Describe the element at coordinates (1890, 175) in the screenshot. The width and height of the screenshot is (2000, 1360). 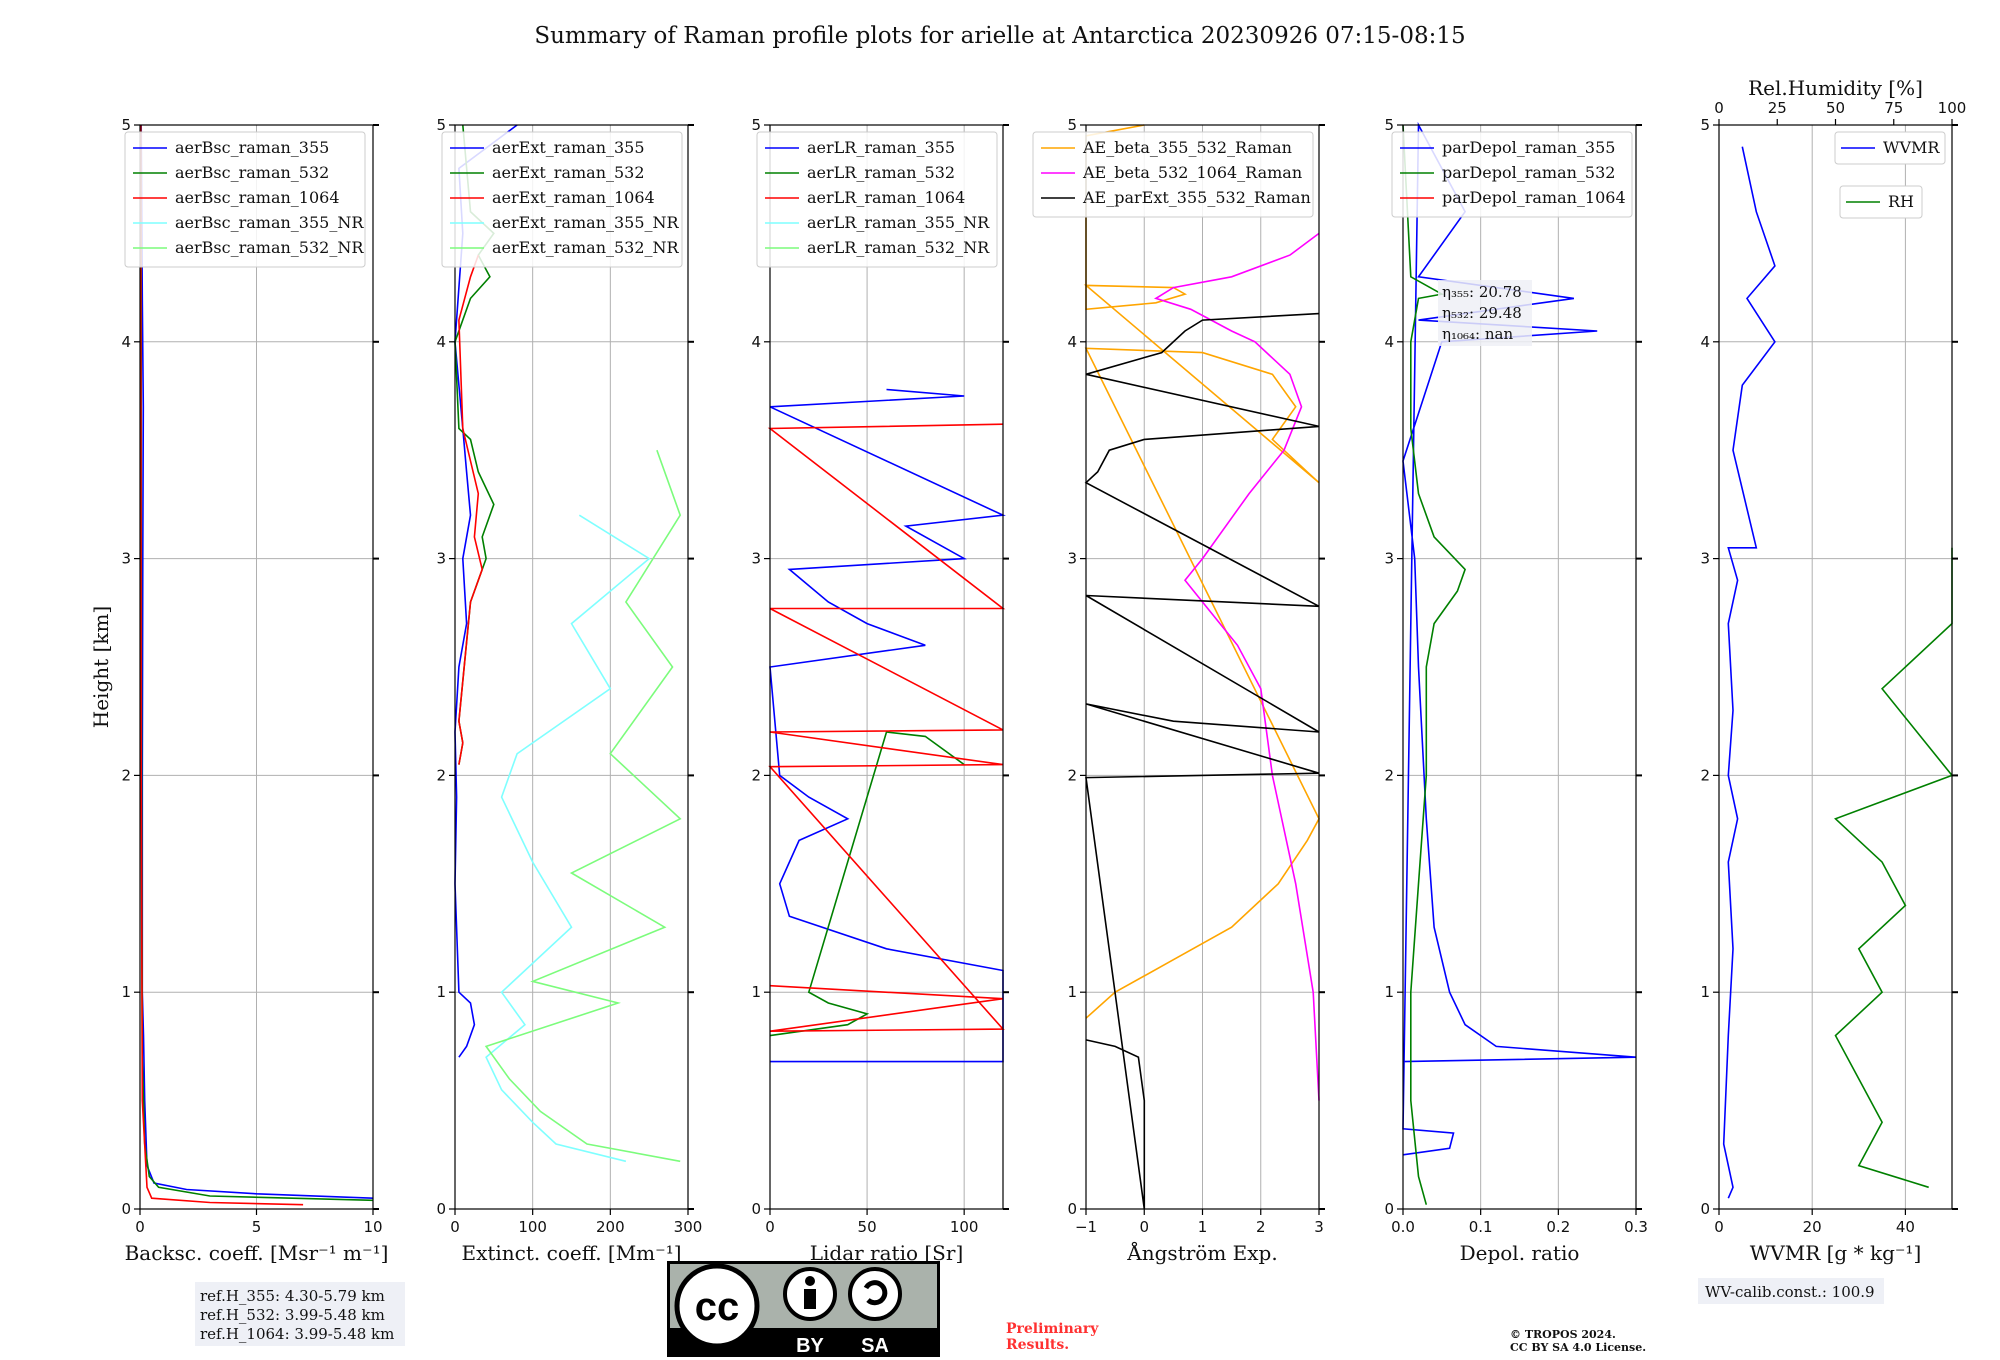
I see `legend: WVMR RH` at that location.